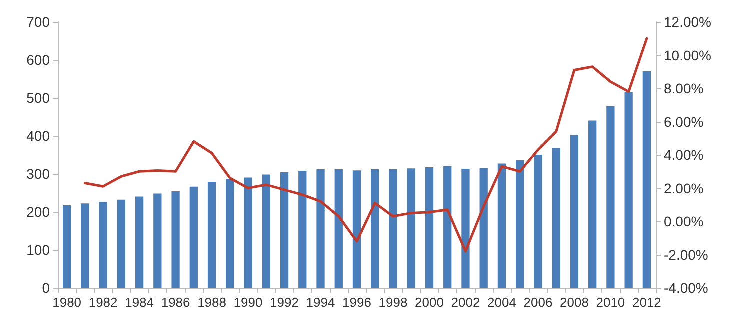 Image resolution: width=746 pixels, height=328 pixels. What do you see at coordinates (684, 155) in the screenshot?
I see `y2-tick-label: 4.00%` at bounding box center [684, 155].